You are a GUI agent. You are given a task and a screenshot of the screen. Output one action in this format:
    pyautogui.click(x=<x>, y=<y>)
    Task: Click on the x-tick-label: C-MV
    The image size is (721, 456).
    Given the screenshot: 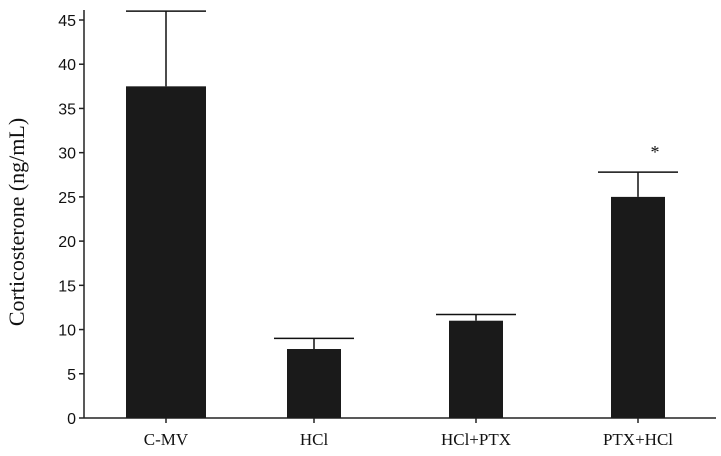 What is the action you would take?
    pyautogui.click(x=166, y=439)
    